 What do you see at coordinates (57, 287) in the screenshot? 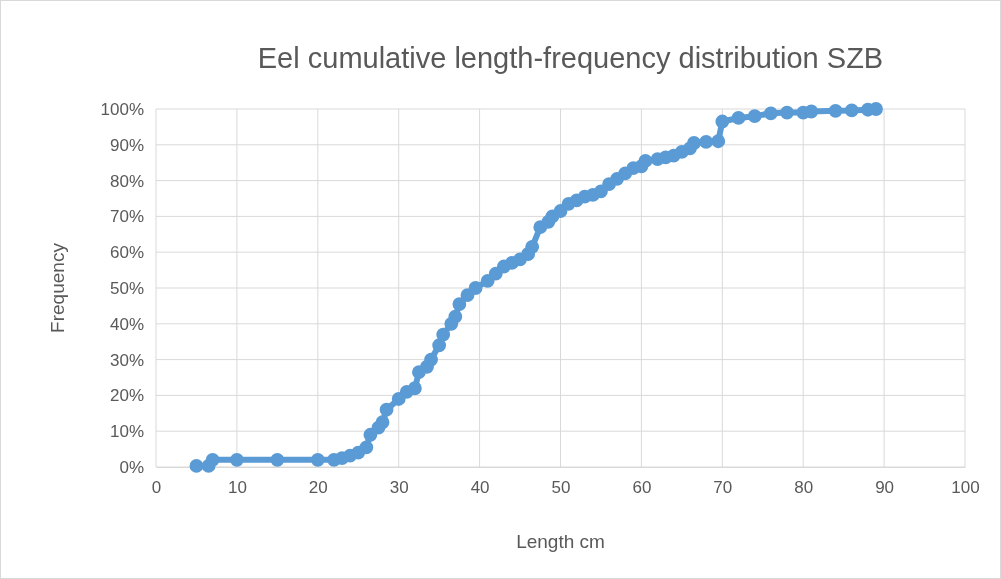
I see `y-axis-title: Frequency` at bounding box center [57, 287].